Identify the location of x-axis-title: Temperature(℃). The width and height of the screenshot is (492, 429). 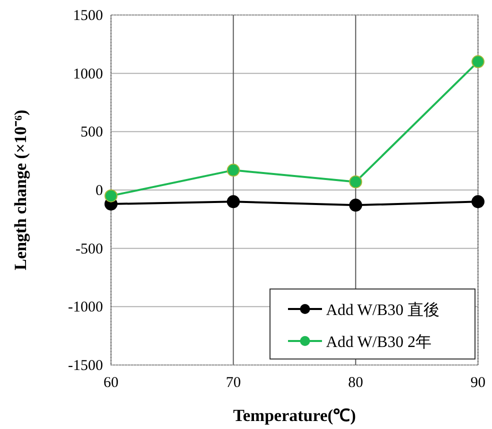
(294, 415).